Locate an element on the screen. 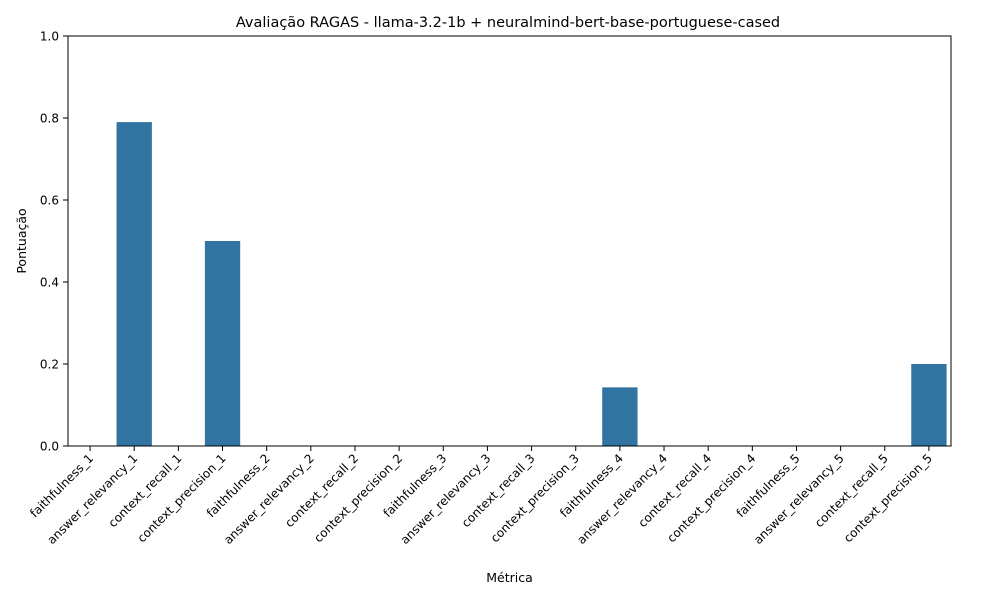 This screenshot has height=600, width=1000. y-axis-label: Pontuação is located at coordinates (21, 240).